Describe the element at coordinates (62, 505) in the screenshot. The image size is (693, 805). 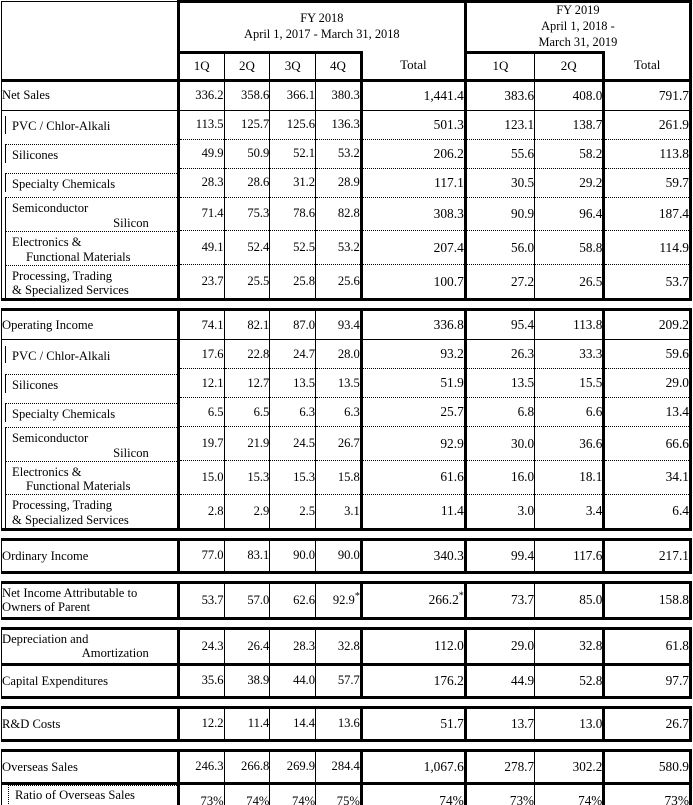
I see `row-label-text: Processing, Trading` at that location.